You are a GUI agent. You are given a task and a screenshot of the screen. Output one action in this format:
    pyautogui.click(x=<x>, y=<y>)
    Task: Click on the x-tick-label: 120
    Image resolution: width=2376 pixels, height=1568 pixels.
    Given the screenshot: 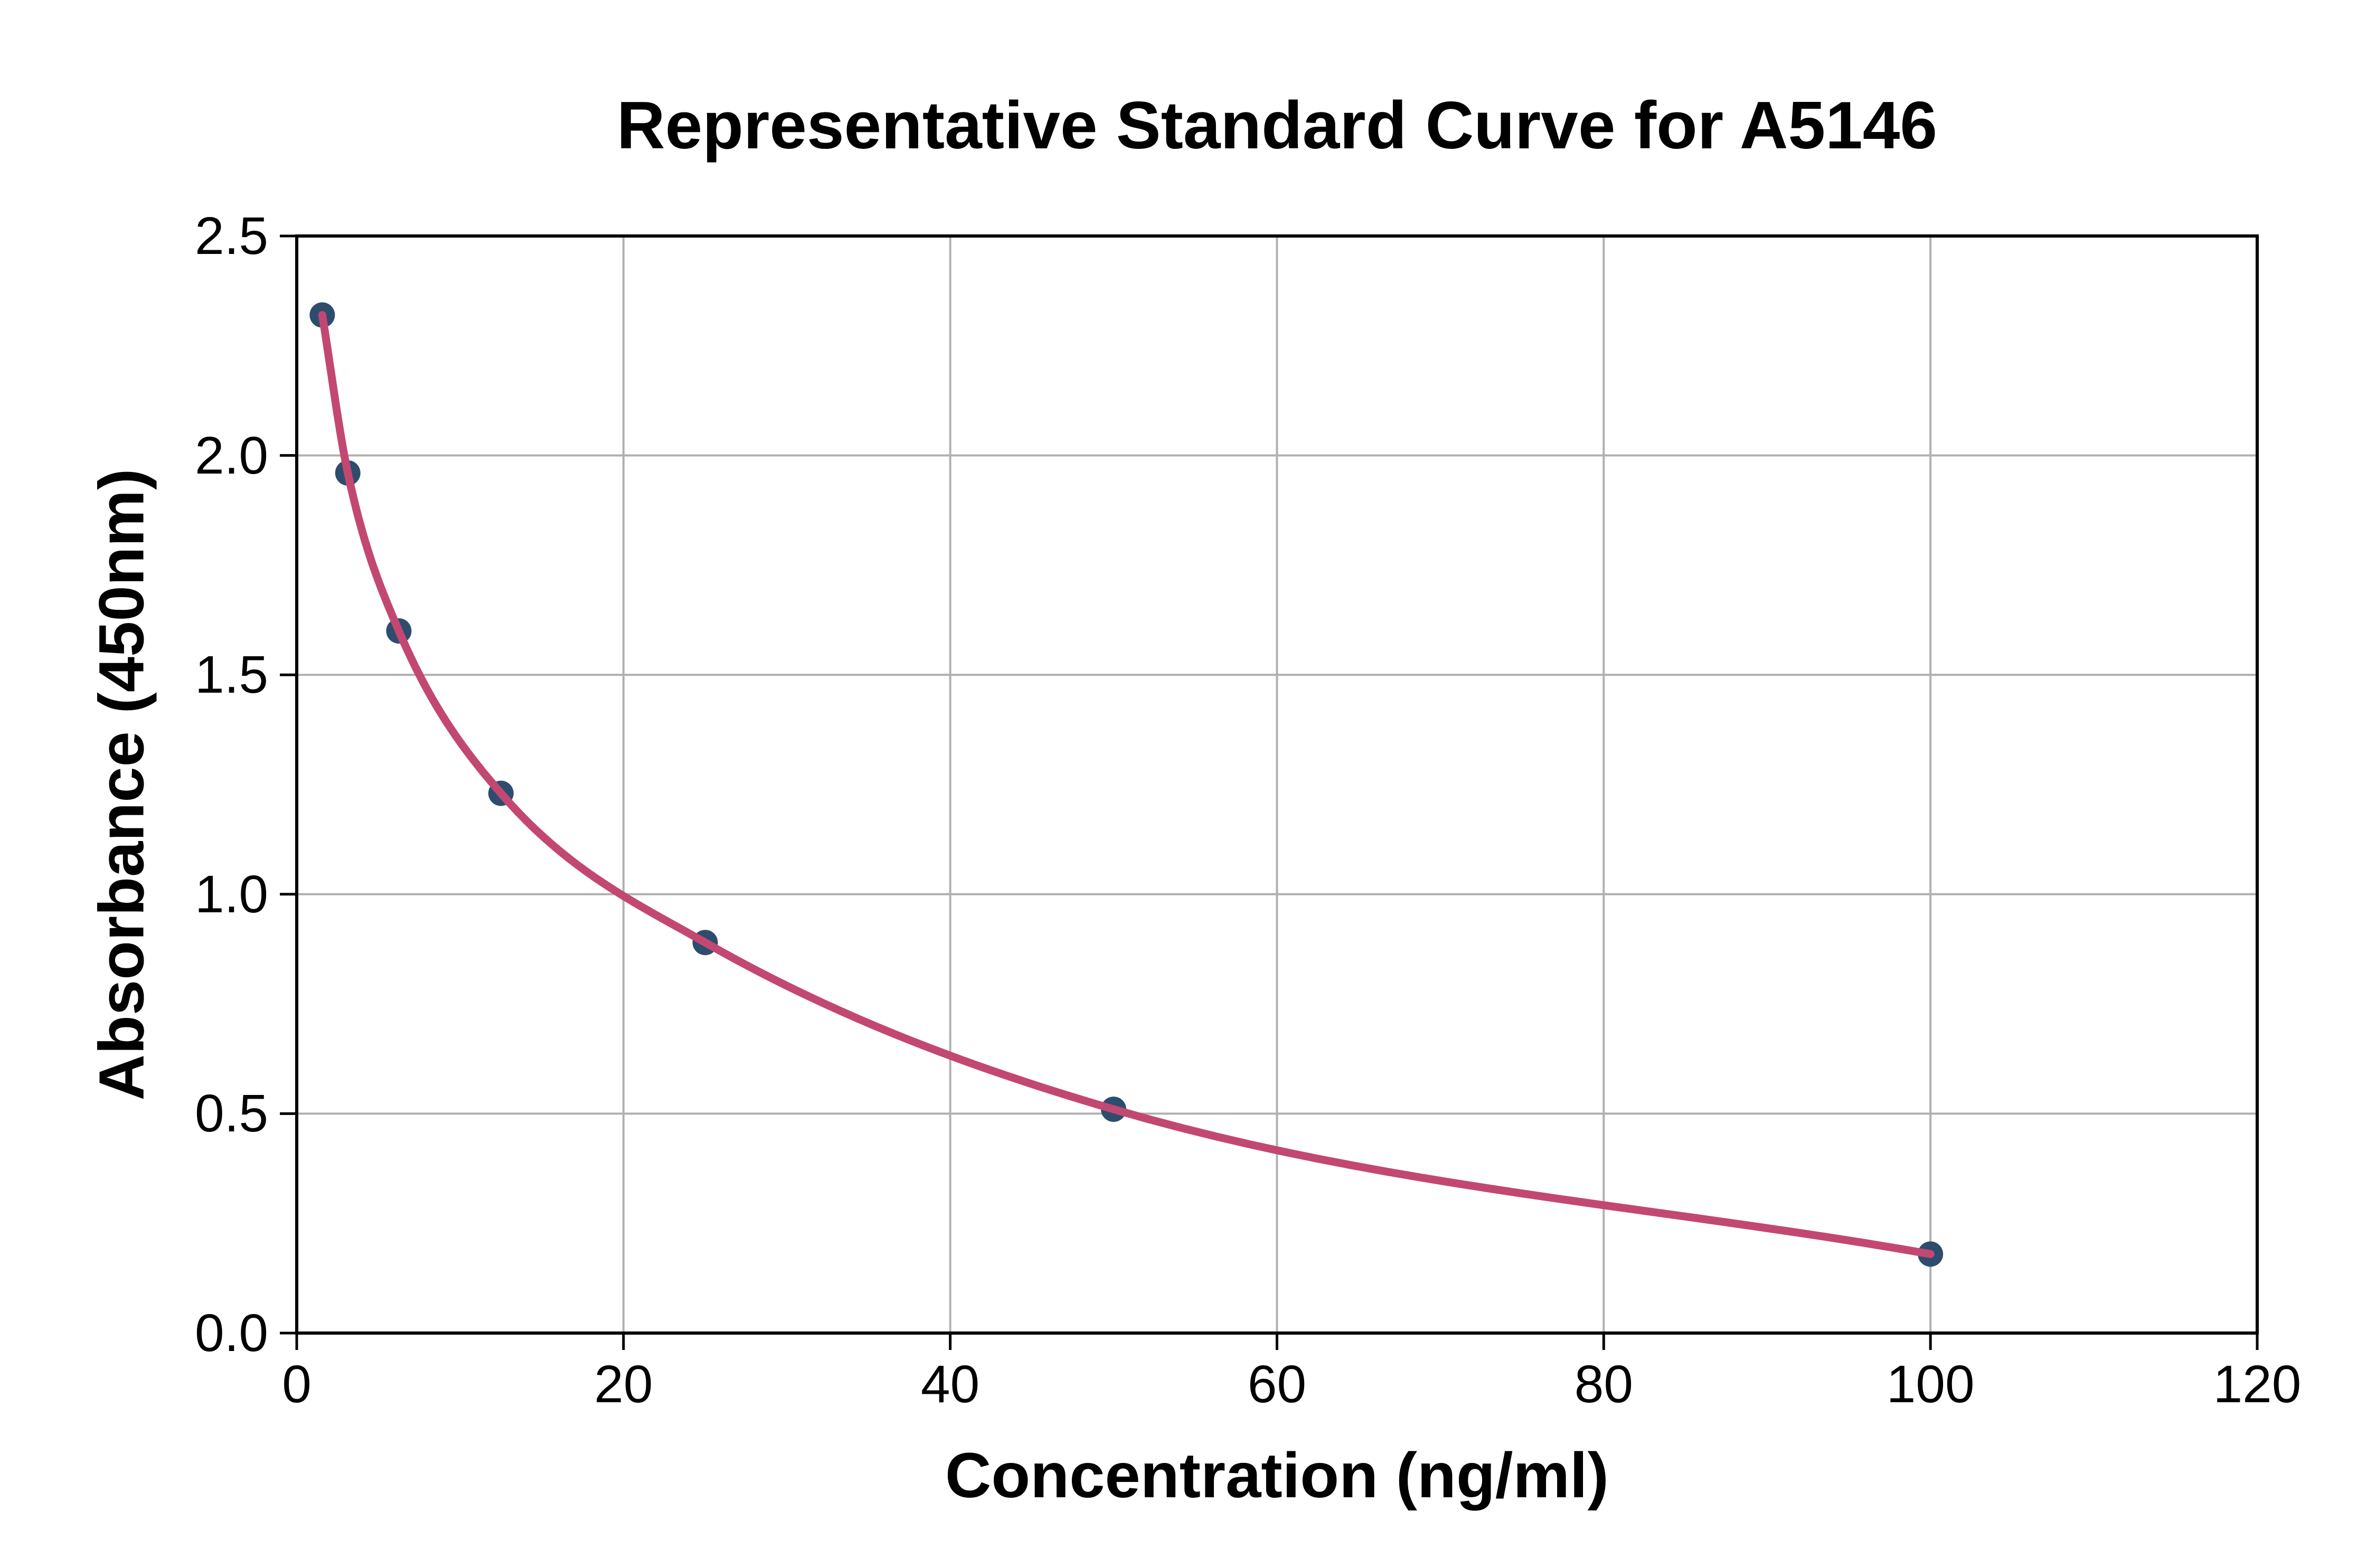 What is the action you would take?
    pyautogui.click(x=2257, y=1384)
    